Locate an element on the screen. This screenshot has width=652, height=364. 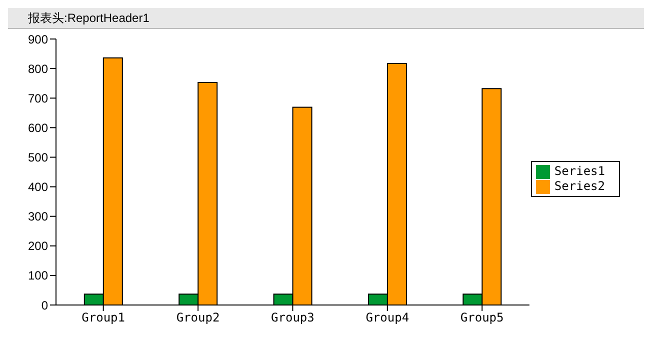
legend-label: Series1 is located at coordinates (579, 171).